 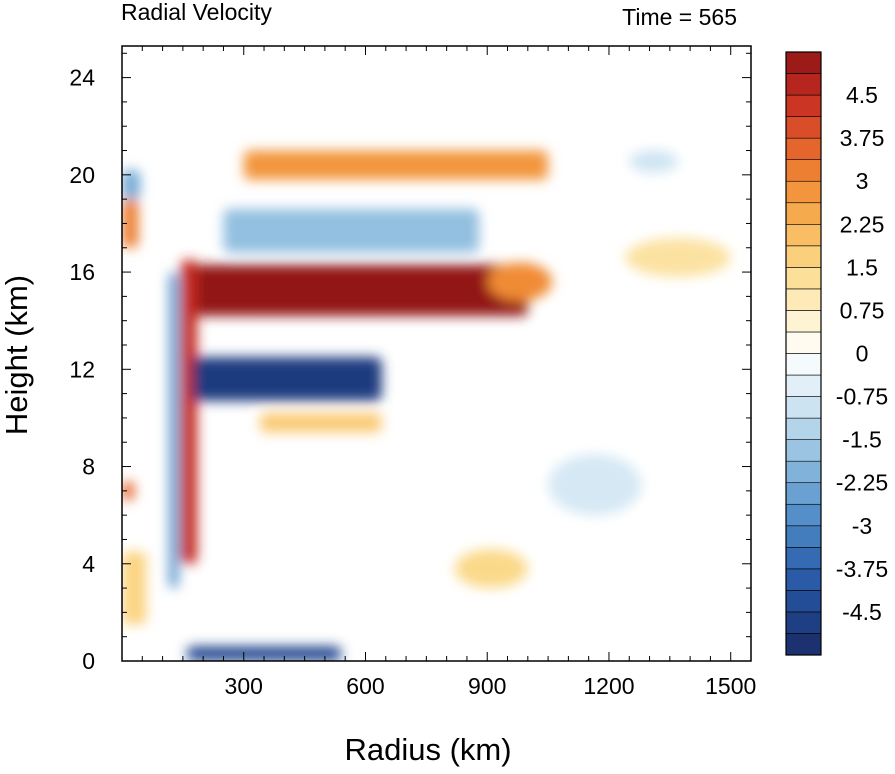 I want to click on colorbar-tick-label: 4.5, so click(x=862, y=95).